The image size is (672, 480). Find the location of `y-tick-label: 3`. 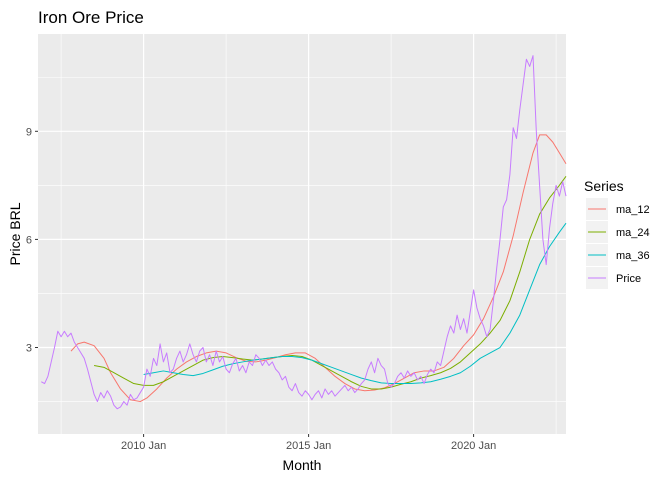

y-tick-label: 3 is located at coordinates (29, 349).